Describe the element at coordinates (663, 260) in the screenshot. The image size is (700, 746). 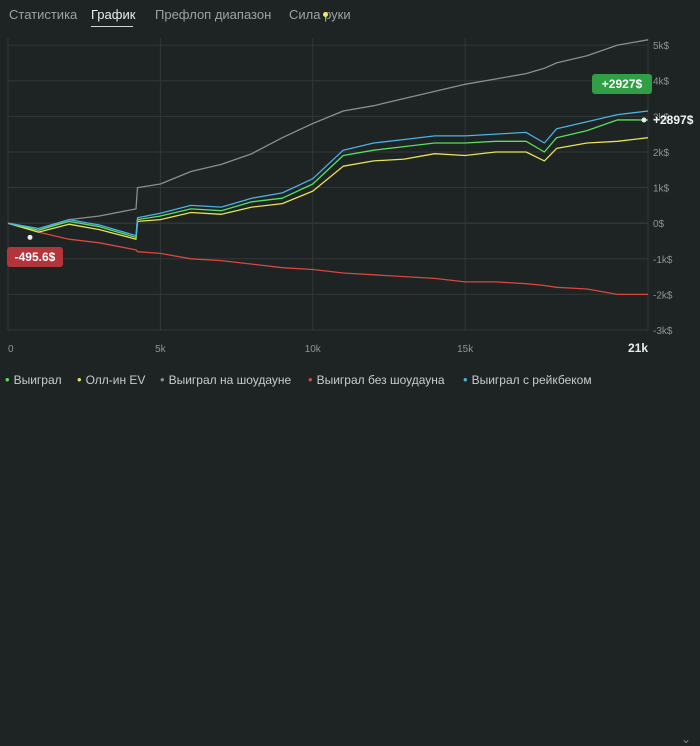
I see `y-tick-label: -1k$` at that location.